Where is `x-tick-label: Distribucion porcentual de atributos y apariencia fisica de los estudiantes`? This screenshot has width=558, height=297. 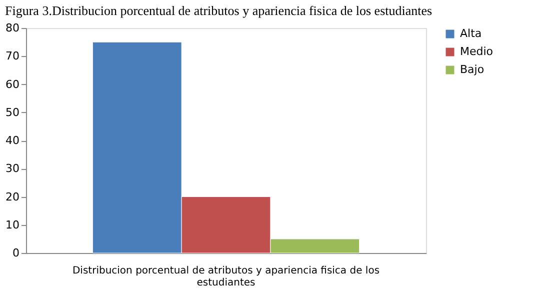 x-tick-label: Distribucion porcentual de atributos y apariencia fisica de los estudiantes is located at coordinates (226, 277).